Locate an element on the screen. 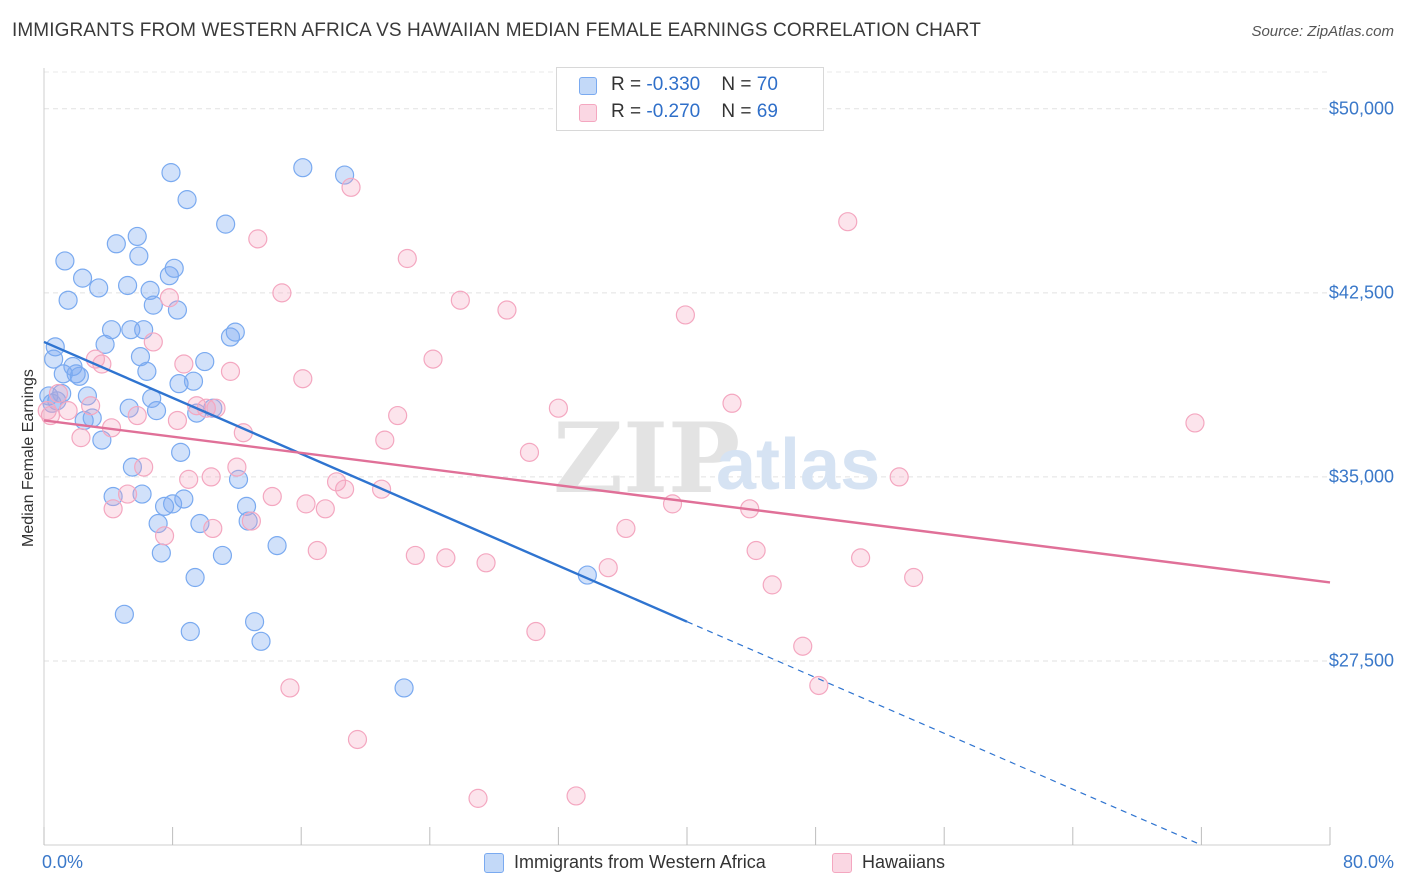 This screenshot has width=1406, height=892. trend-line-immigrants-extension is located at coordinates (944, 733).